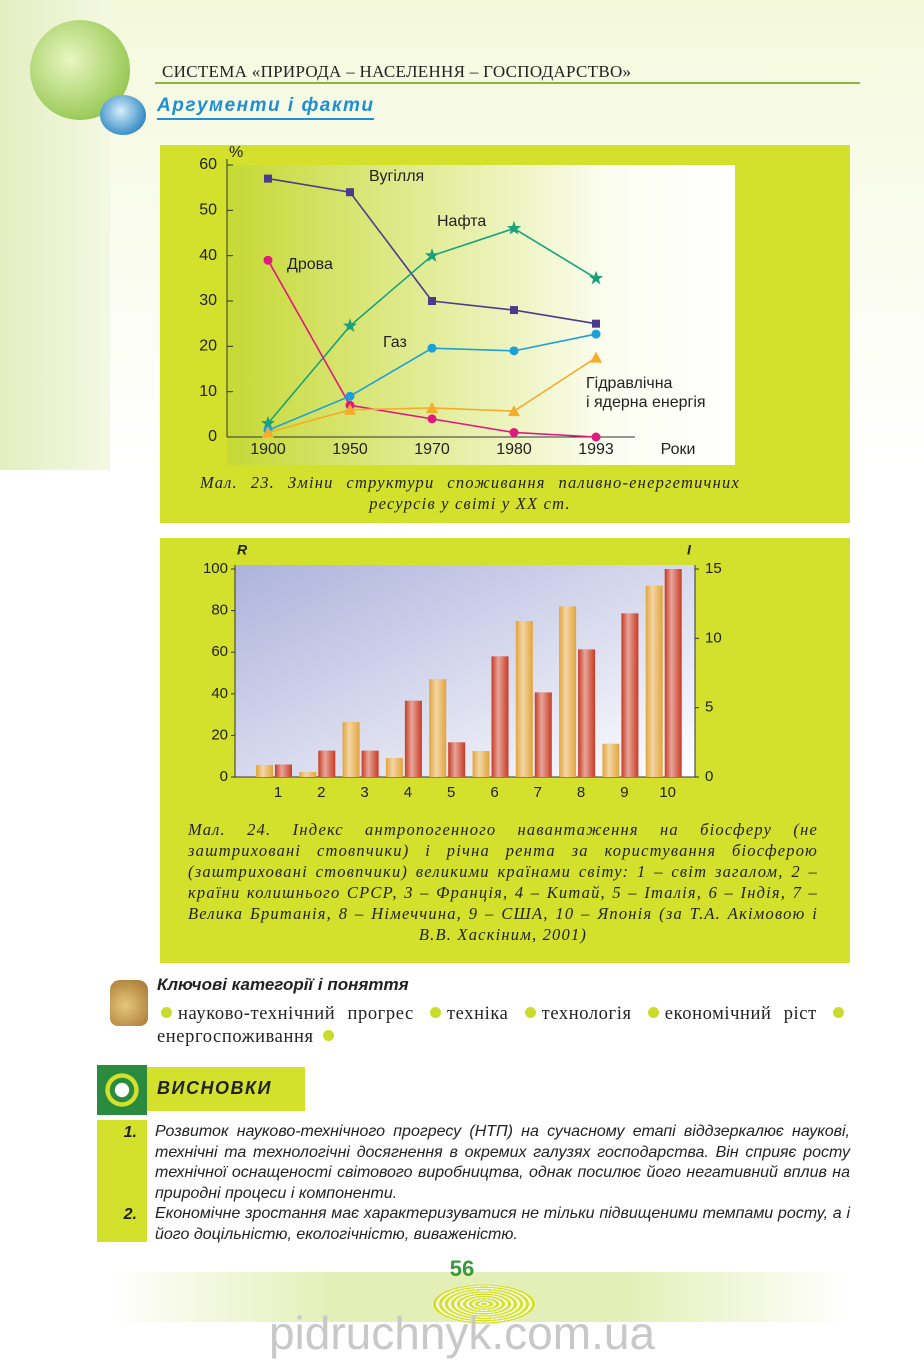 This screenshot has height=1360, width=924. I want to click on y-tick-label: 60, so click(219, 651).